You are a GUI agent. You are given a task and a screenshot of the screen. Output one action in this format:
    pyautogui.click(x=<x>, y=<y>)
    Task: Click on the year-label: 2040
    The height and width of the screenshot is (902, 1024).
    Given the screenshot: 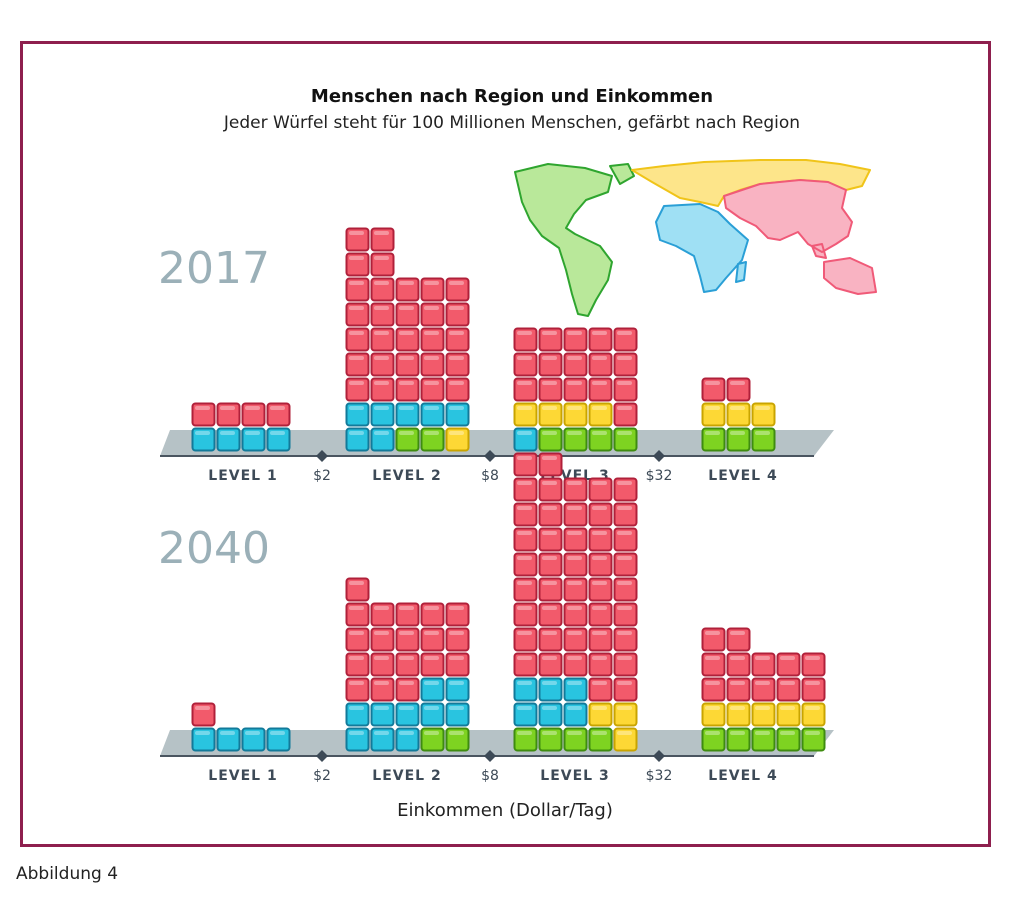 What is the action you would take?
    pyautogui.click(x=214, y=548)
    